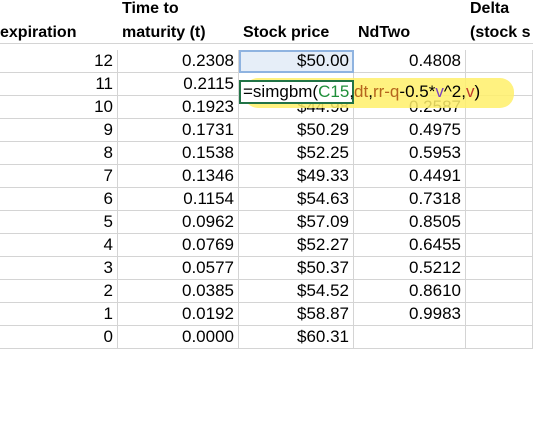  What do you see at coordinates (296, 176) in the screenshot?
I see `cell-stock-price: $49.33` at bounding box center [296, 176].